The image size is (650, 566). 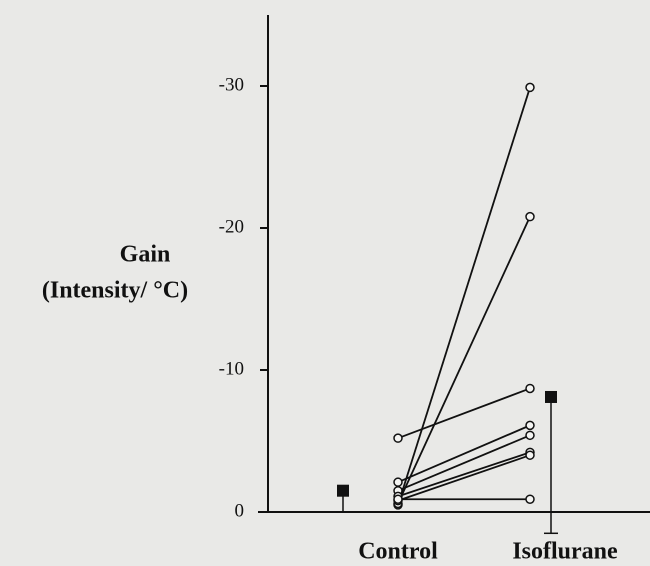 What do you see at coordinates (231, 84) in the screenshot?
I see `y-tick-label: -30` at bounding box center [231, 84].